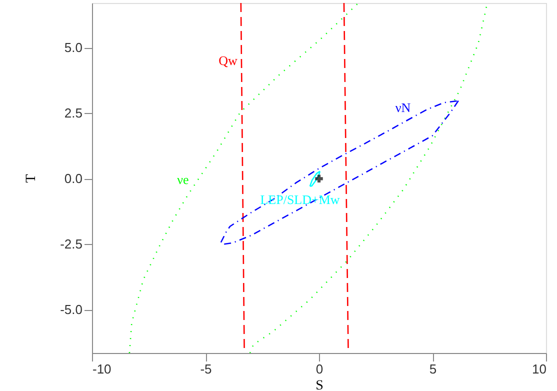 The width and height of the screenshot is (557, 391). What do you see at coordinates (320, 369) in the screenshot?
I see `x-tick-label: 0` at bounding box center [320, 369].